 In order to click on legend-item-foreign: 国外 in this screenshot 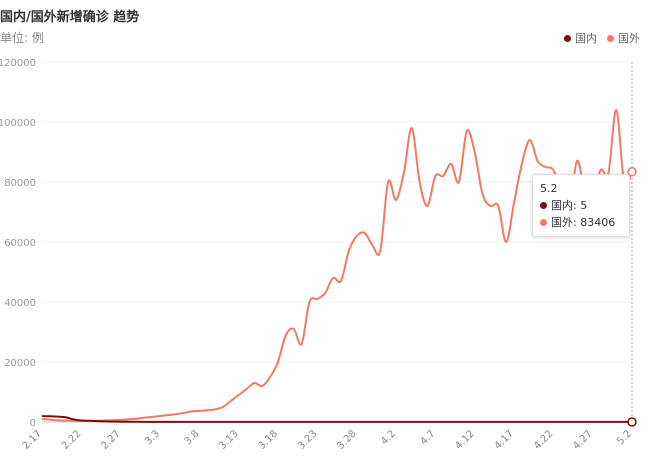, I will do `click(623, 38)`.